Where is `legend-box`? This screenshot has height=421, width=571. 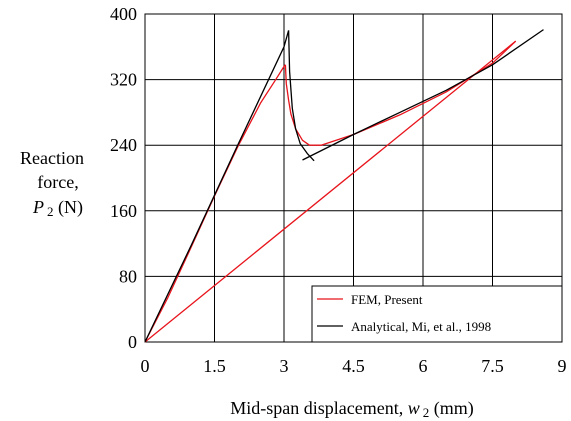 legend-box is located at coordinates (437, 314).